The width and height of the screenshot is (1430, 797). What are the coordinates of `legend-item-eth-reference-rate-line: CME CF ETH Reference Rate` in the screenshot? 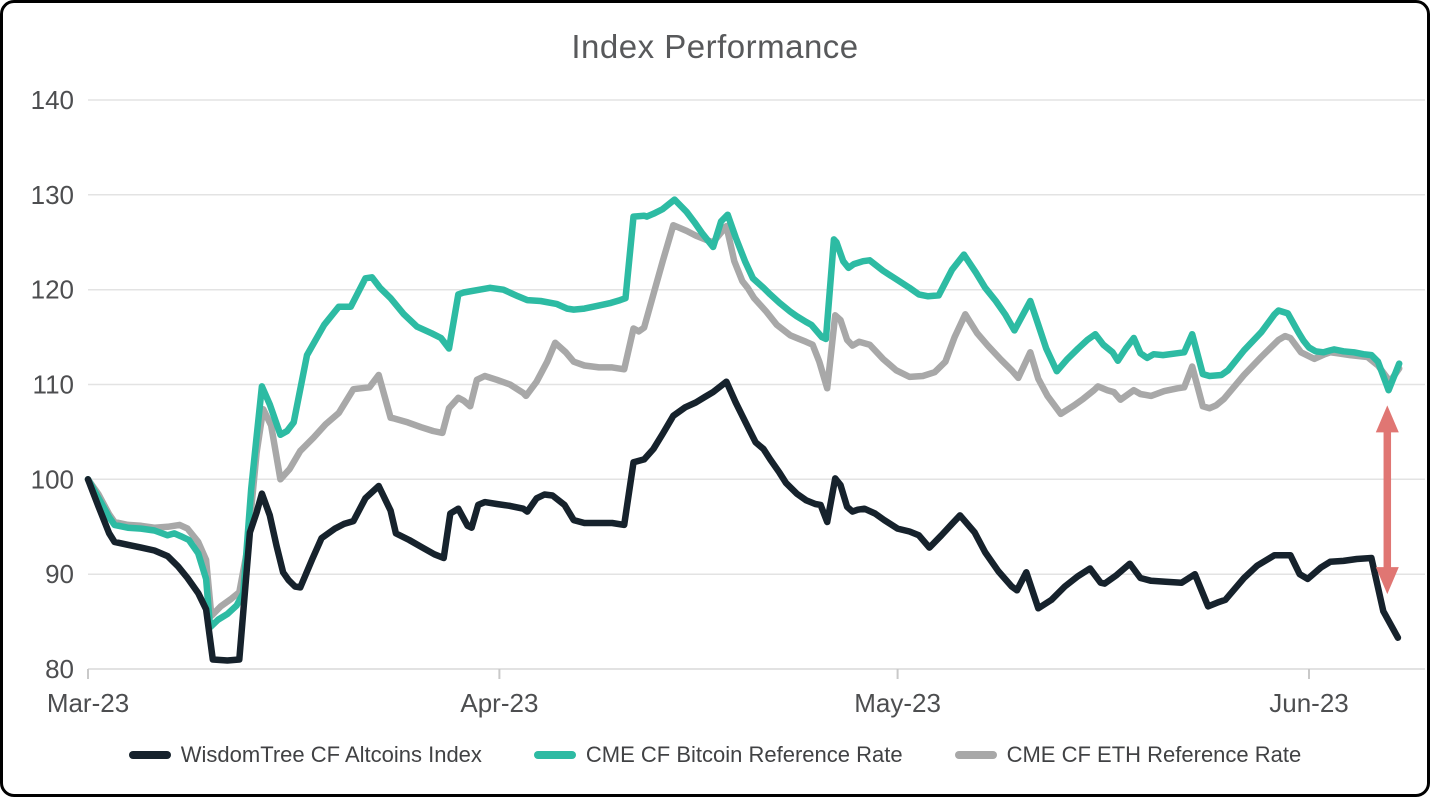 It's located at (1128, 755).